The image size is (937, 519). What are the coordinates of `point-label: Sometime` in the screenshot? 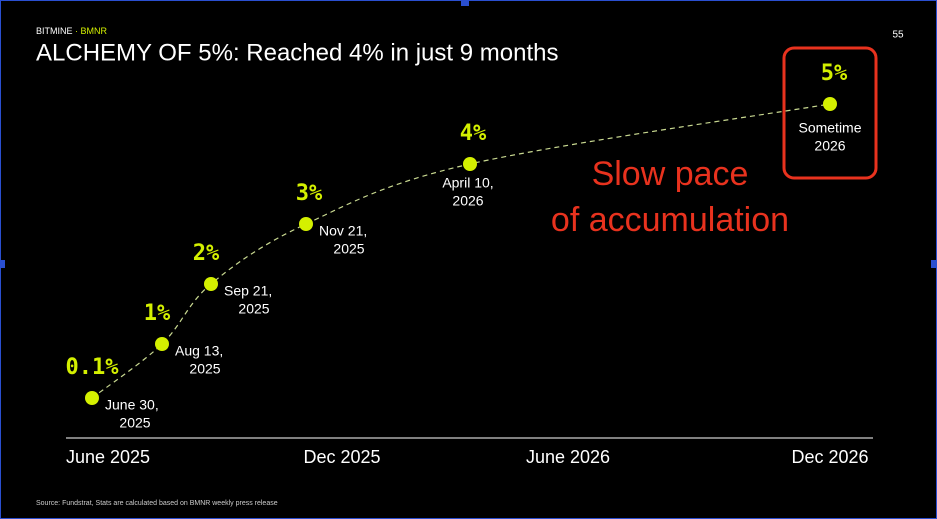 It's located at (829, 128).